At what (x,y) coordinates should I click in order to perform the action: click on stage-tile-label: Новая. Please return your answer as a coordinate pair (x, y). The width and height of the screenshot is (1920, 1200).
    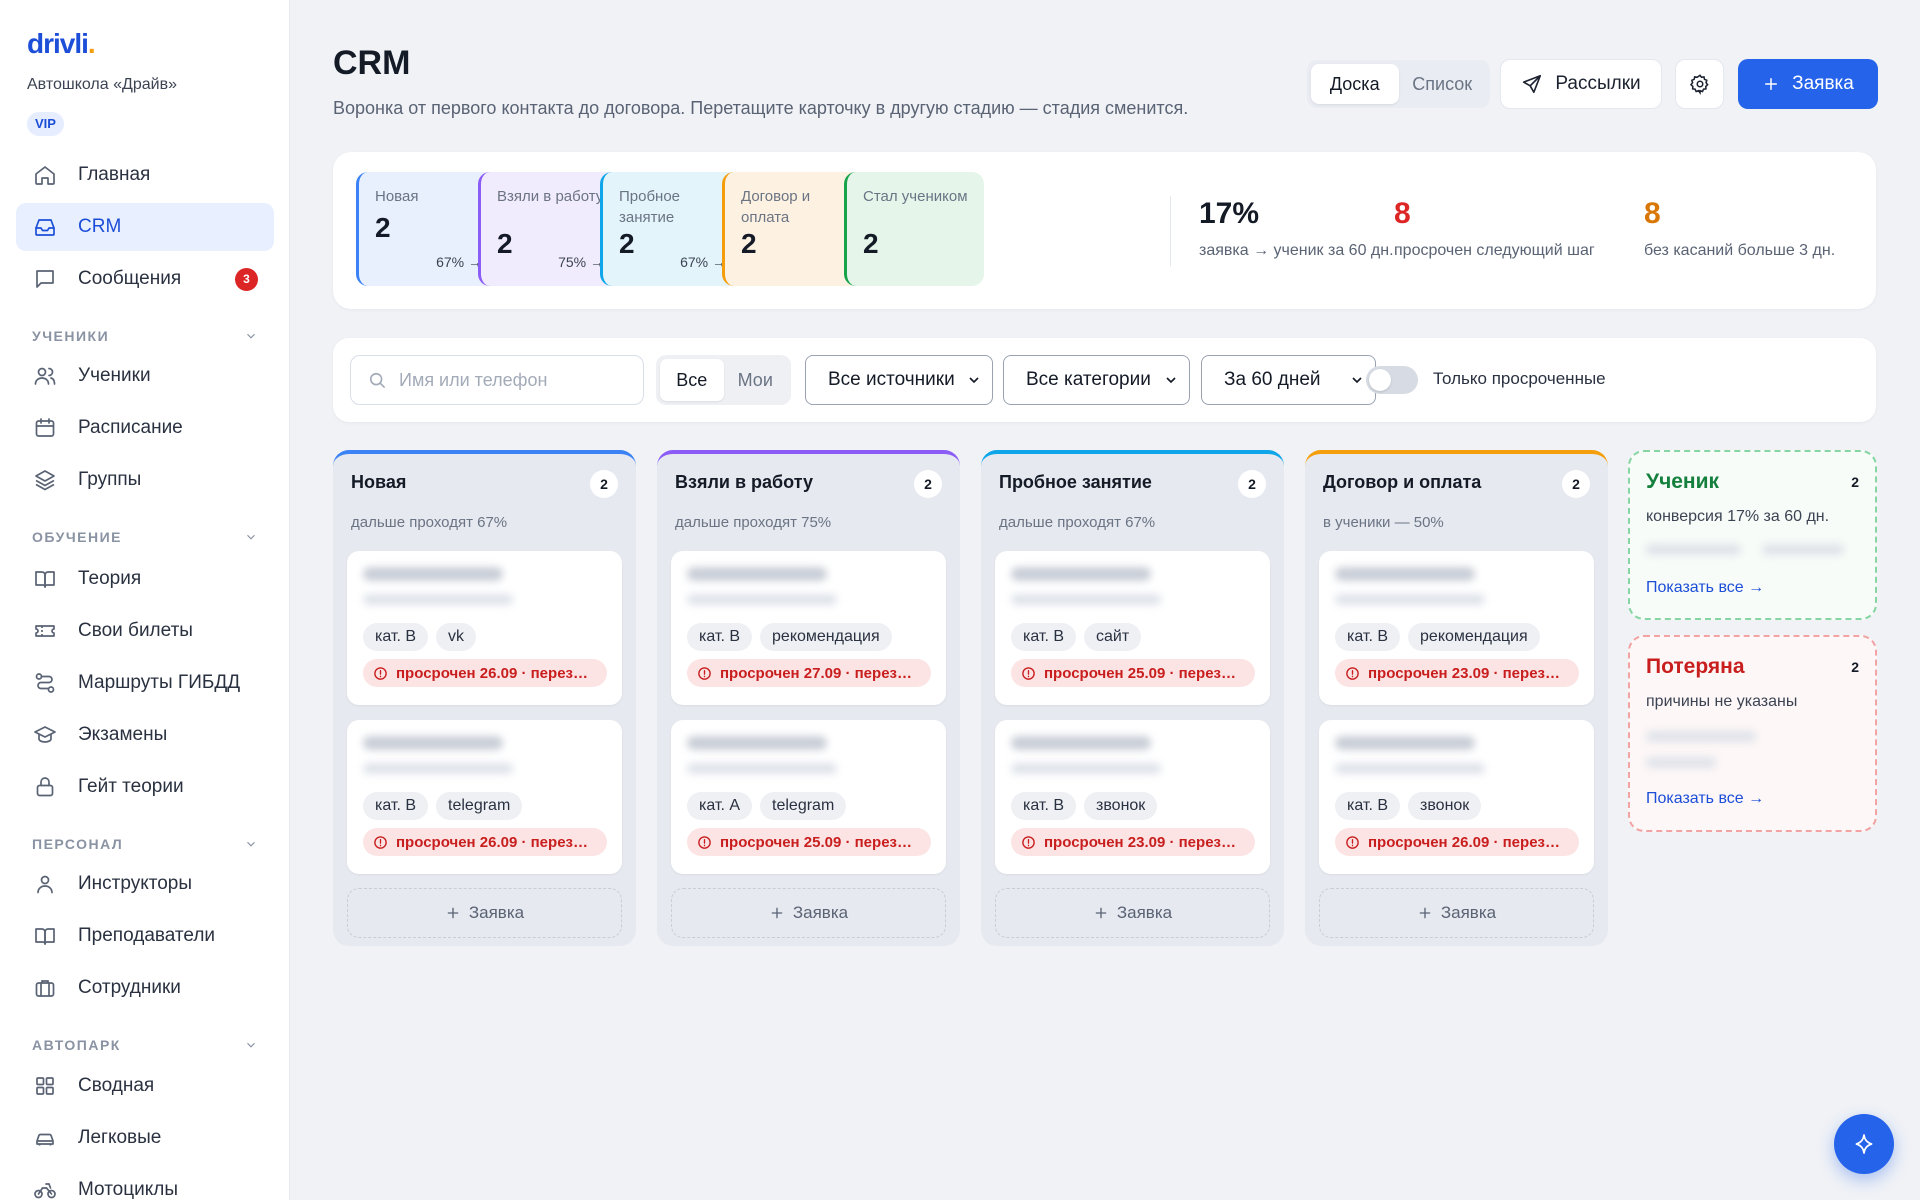
    Looking at the image, I should click on (397, 196).